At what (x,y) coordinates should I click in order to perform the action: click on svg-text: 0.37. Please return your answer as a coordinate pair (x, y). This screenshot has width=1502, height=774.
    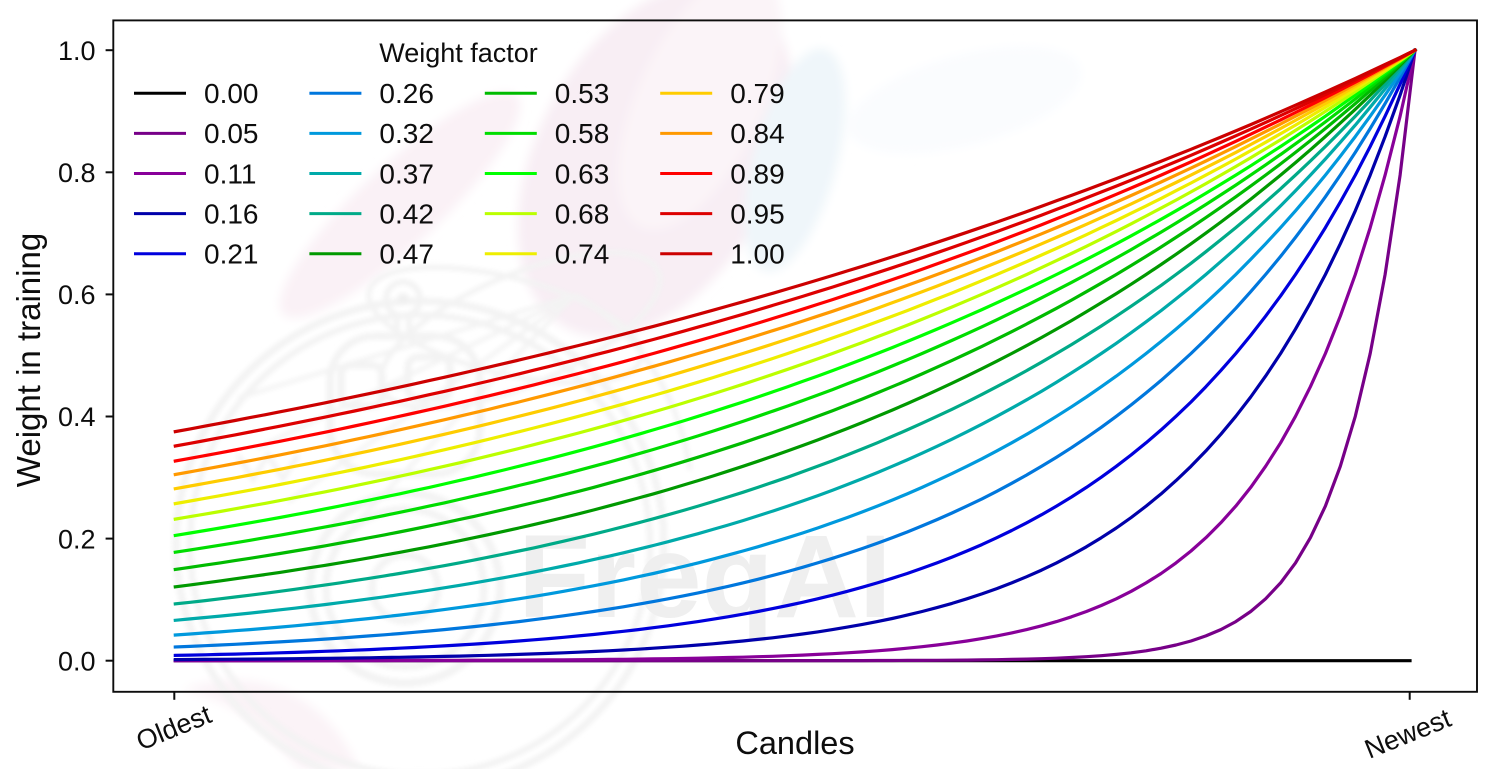
    Looking at the image, I should click on (406, 173).